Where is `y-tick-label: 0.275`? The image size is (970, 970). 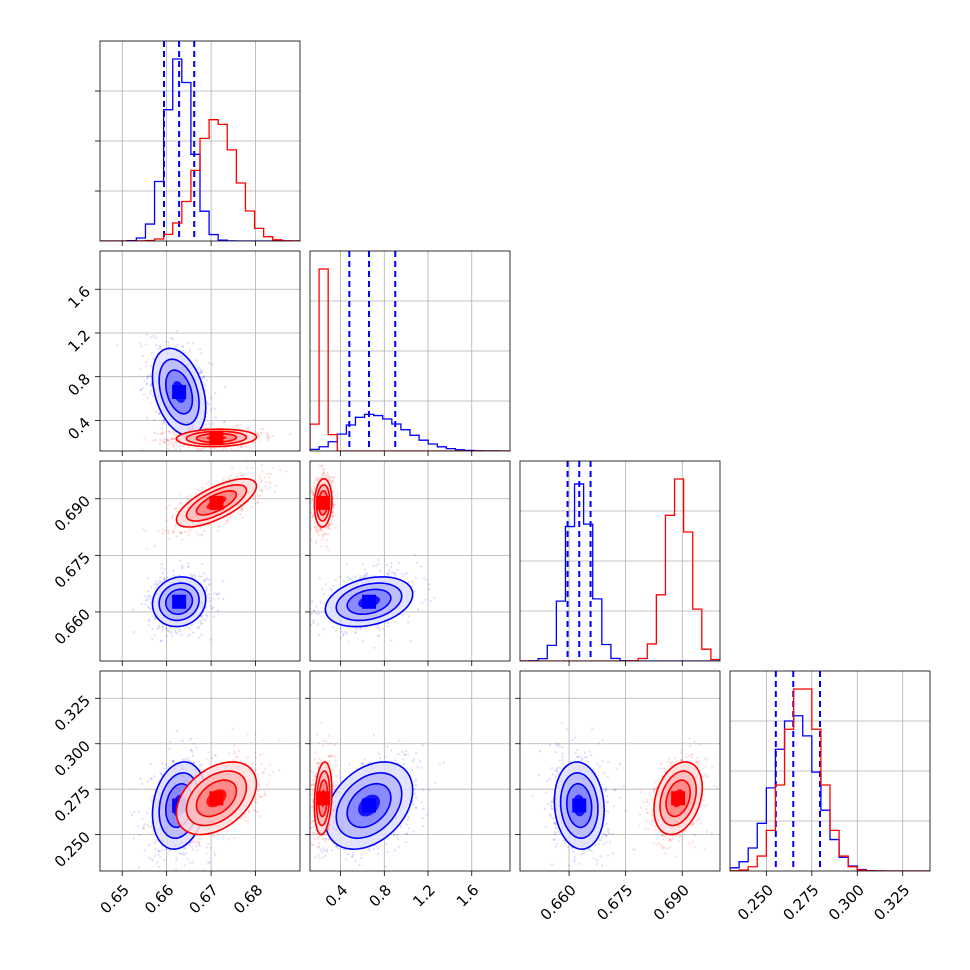
y-tick-label: 0.275 is located at coordinates (72, 803).